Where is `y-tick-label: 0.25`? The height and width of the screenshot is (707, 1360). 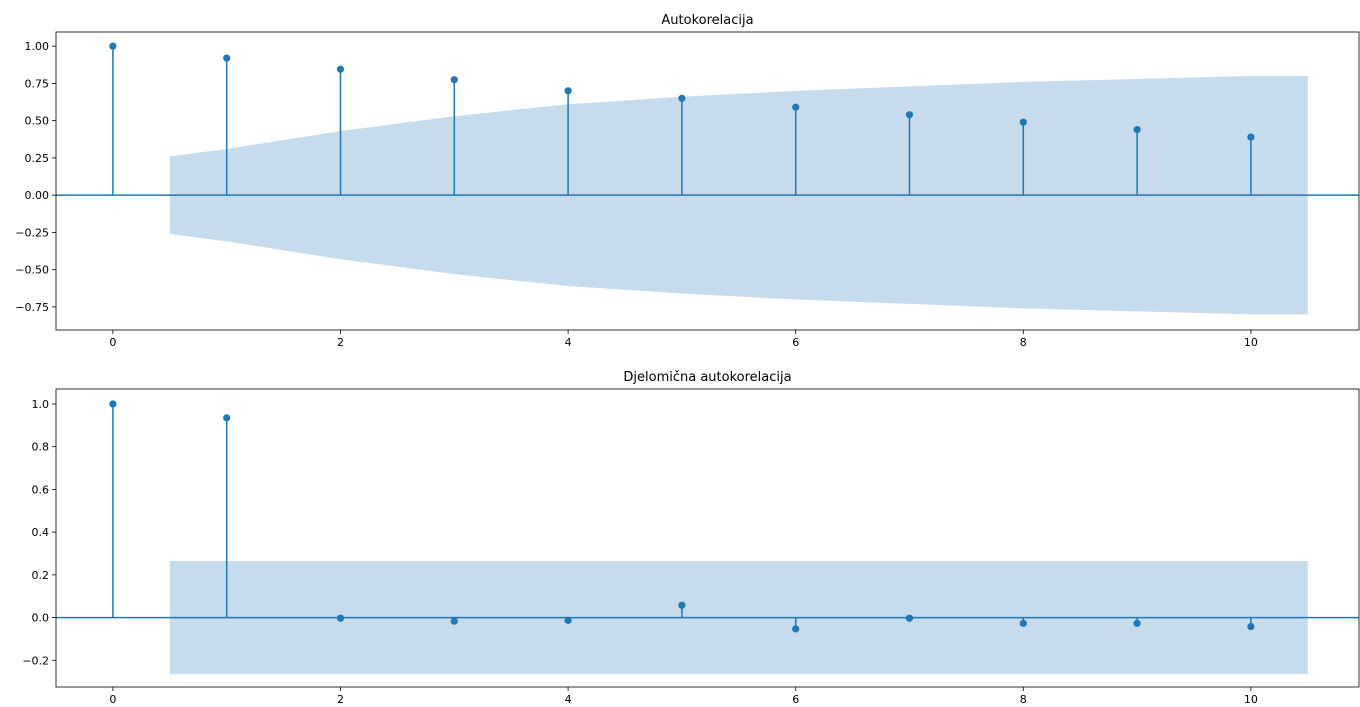
y-tick-label: 0.25 is located at coordinates (37, 158).